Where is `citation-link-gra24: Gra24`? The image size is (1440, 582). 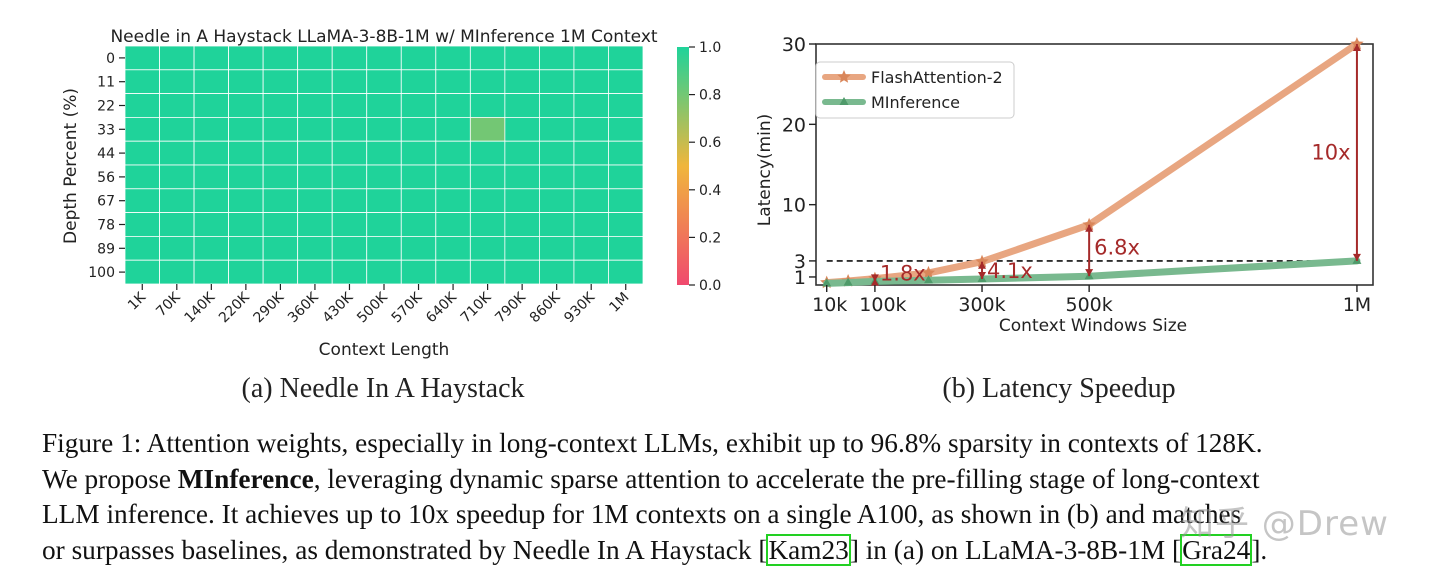
citation-link-gra24: Gra24 is located at coordinates (1216, 549).